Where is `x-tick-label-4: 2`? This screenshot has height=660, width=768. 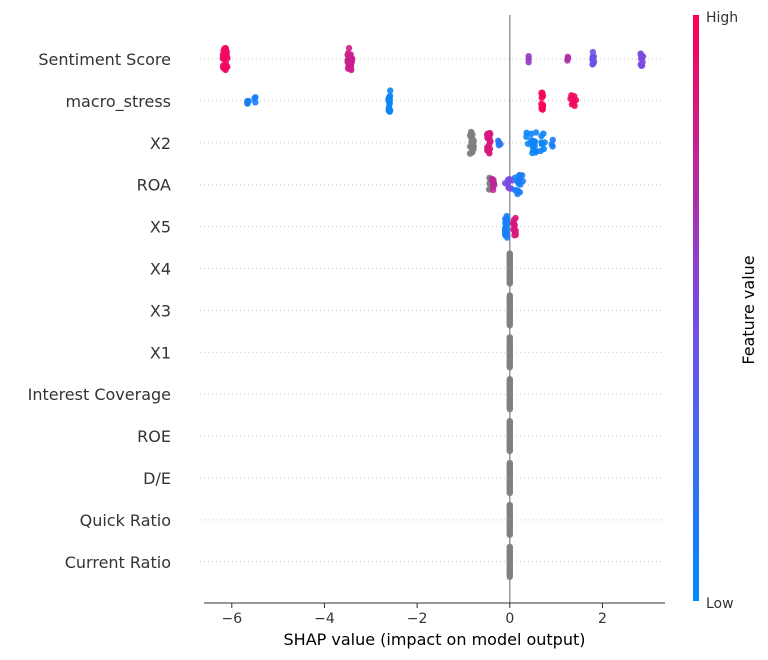
x-tick-label-4: 2 is located at coordinates (602, 619).